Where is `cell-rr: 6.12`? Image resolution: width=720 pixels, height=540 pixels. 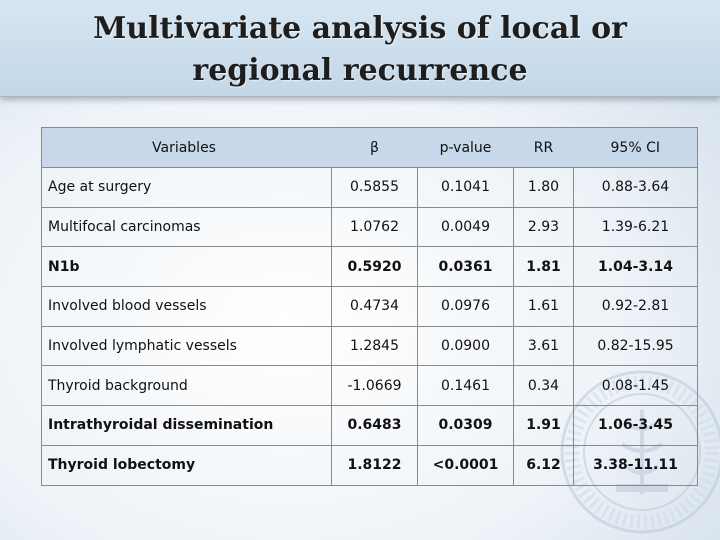 cell-rr: 6.12 is located at coordinates (543, 465).